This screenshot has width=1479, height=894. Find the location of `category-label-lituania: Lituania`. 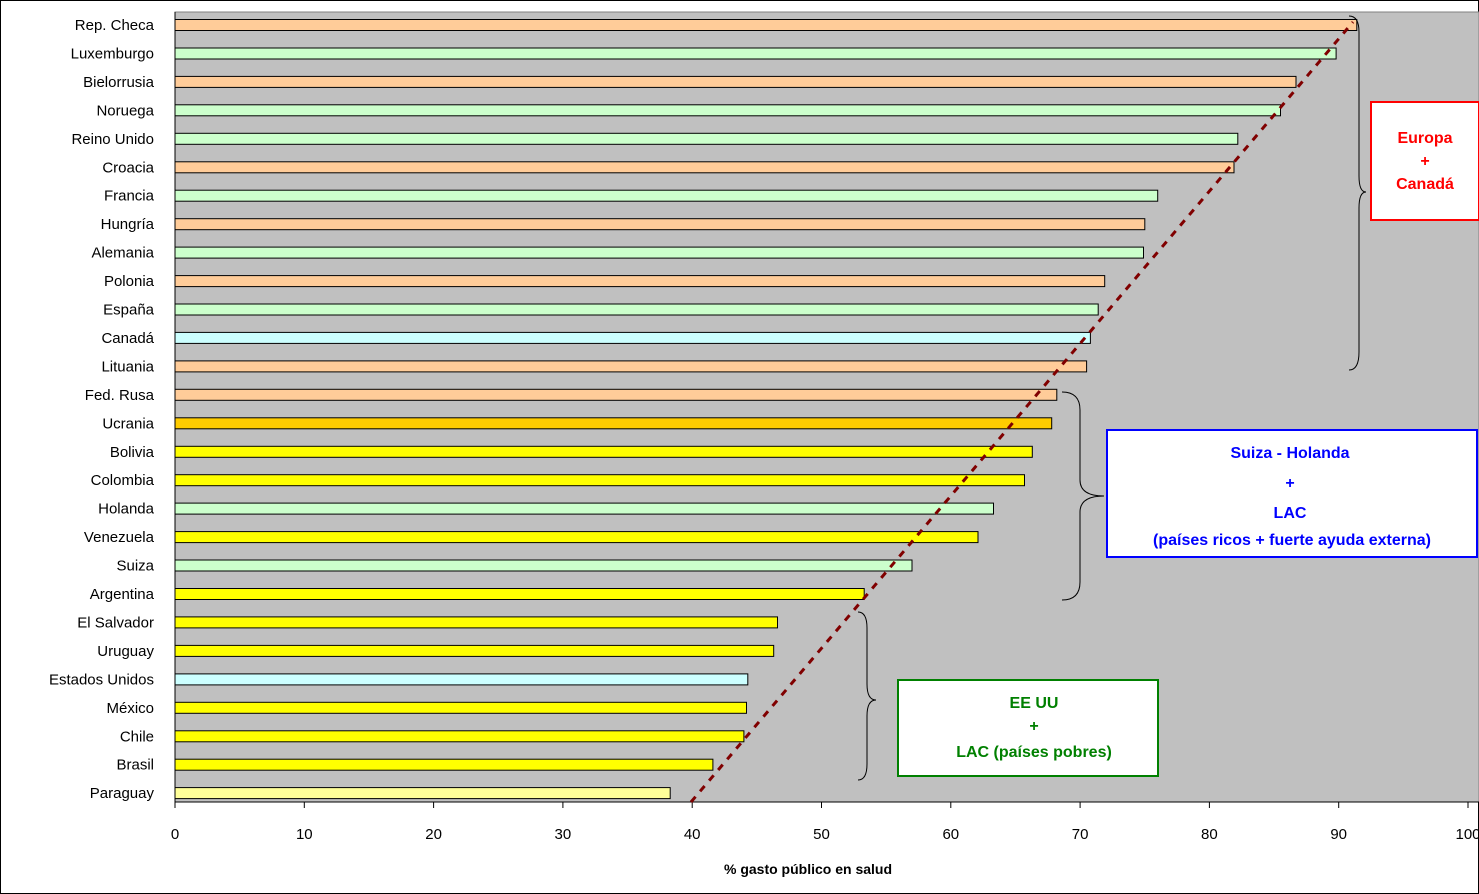

category-label-lituania: Lituania is located at coordinates (127, 366).